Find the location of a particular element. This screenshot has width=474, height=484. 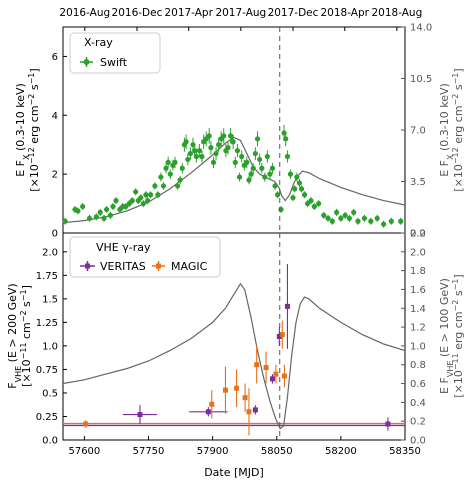

xtick-label: 58350 is located at coordinates (405, 451).